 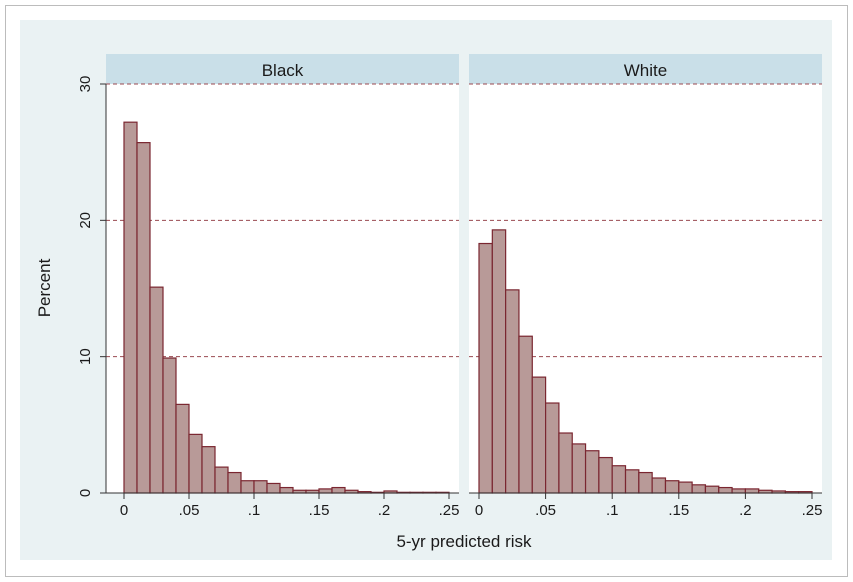 I want to click on x-tick-label-white: 0, so click(x=479, y=510).